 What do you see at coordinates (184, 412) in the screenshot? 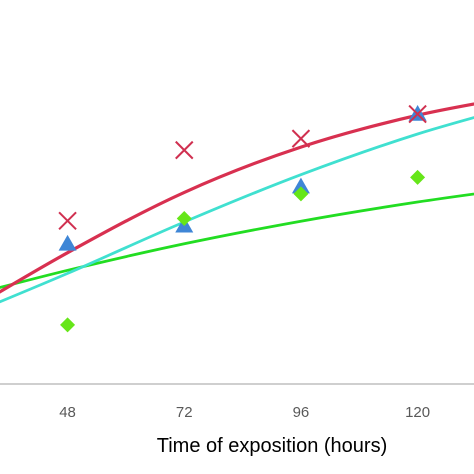
I see `x-tick-label: 72` at bounding box center [184, 412].